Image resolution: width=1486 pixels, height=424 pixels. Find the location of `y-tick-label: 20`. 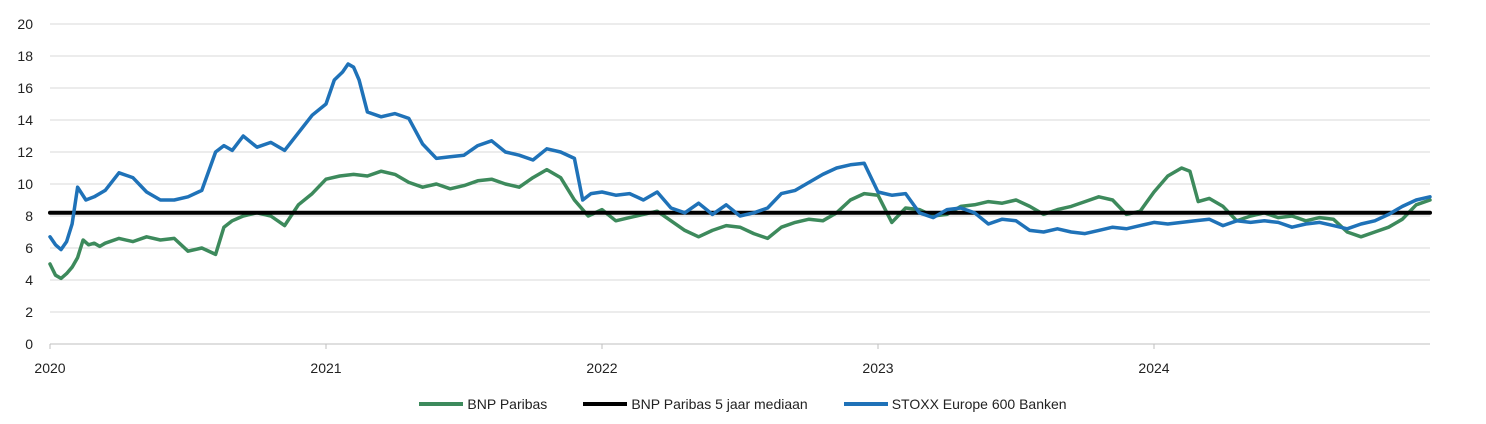

y-tick-label: 20 is located at coordinates (25, 24).